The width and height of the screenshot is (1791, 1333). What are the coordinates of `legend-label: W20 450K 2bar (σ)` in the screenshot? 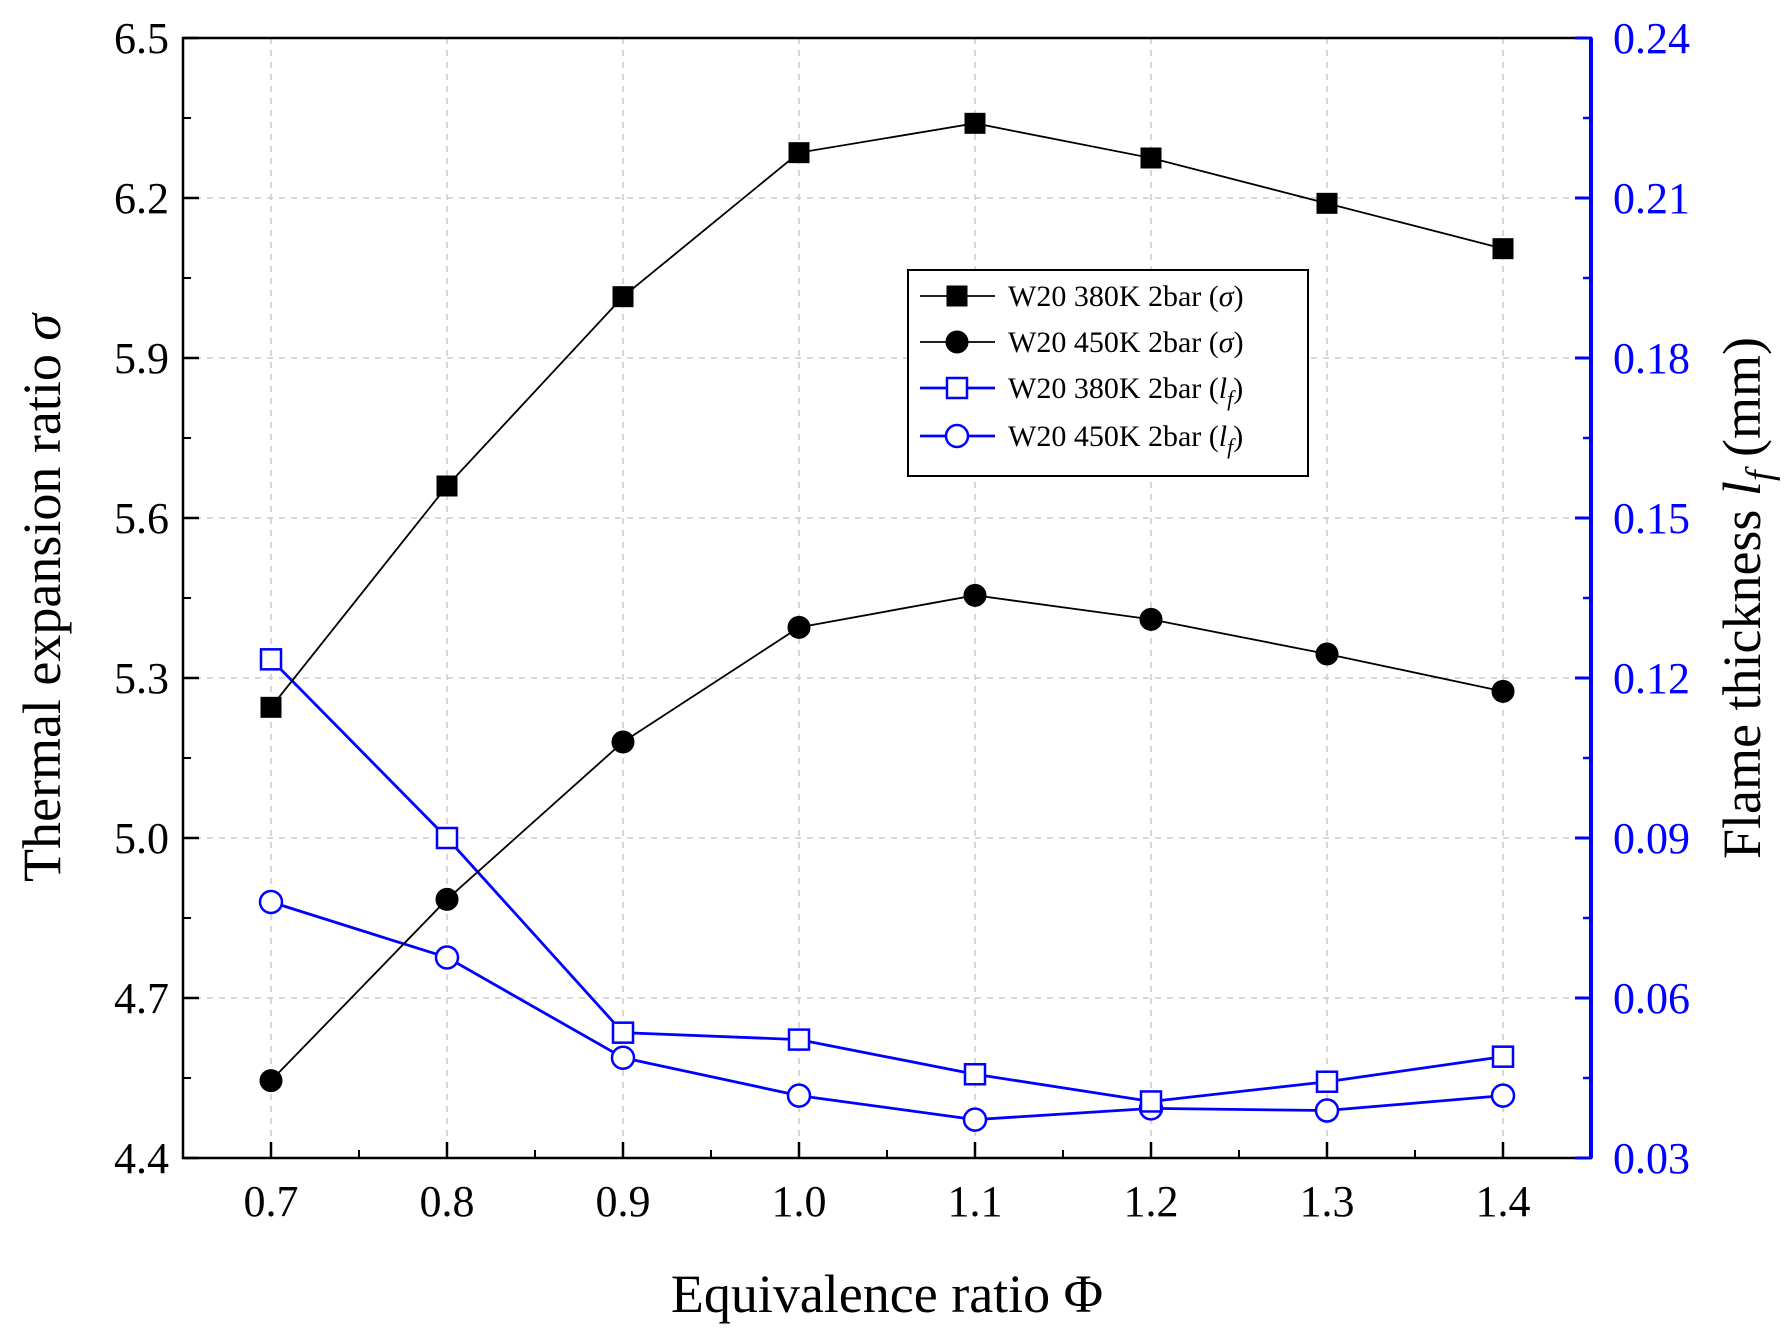 It's located at (1126, 342).